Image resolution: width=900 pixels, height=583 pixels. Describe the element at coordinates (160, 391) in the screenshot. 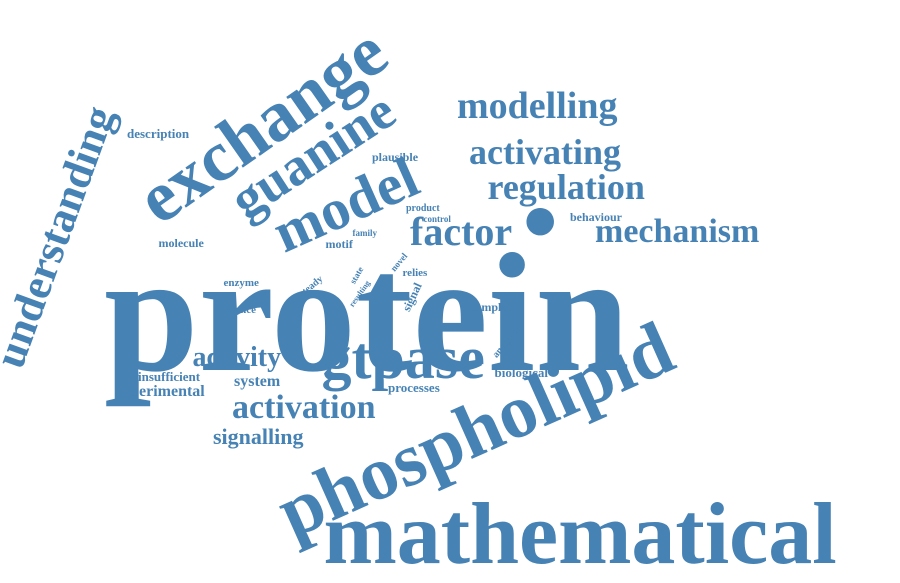

I see `word-experimental: experimental` at that location.